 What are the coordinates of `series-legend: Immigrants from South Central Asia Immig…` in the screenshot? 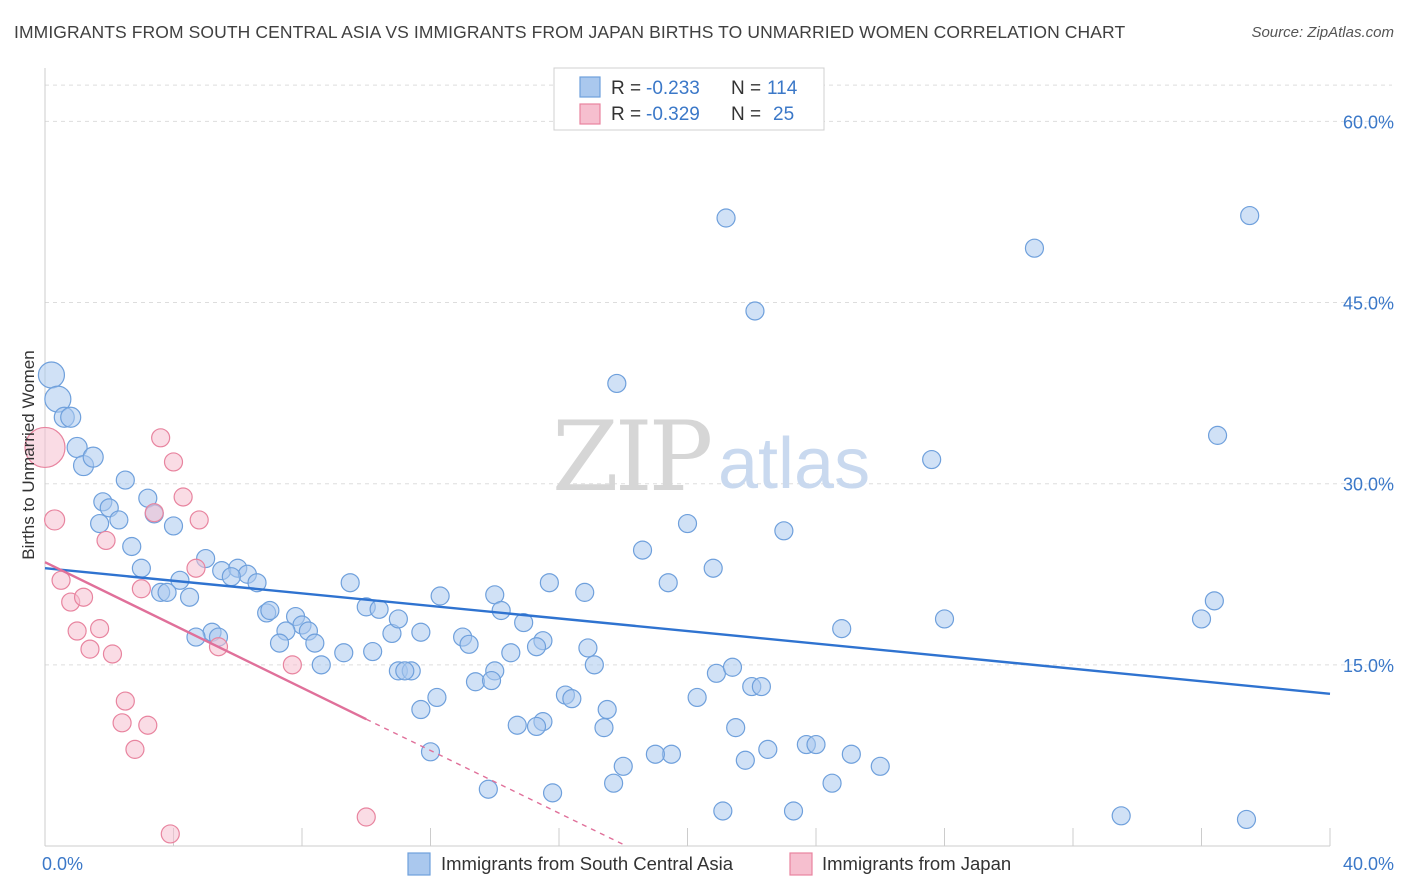 It's located at (709, 864).